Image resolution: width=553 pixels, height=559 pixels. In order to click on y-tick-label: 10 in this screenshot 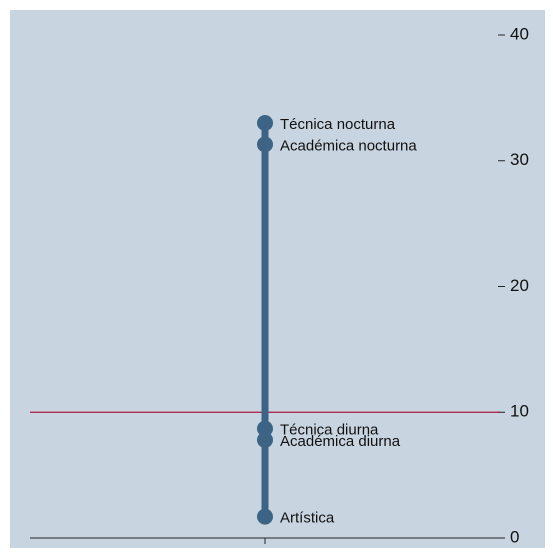, I will do `click(519, 411)`.